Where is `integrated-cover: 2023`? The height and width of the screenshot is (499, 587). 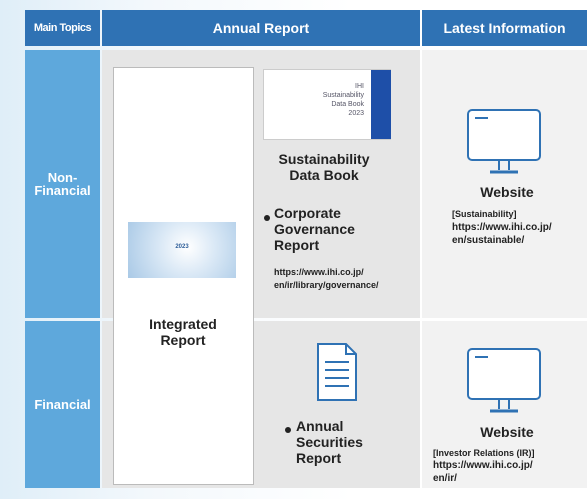
integrated-cover: 2023 is located at coordinates (182, 250).